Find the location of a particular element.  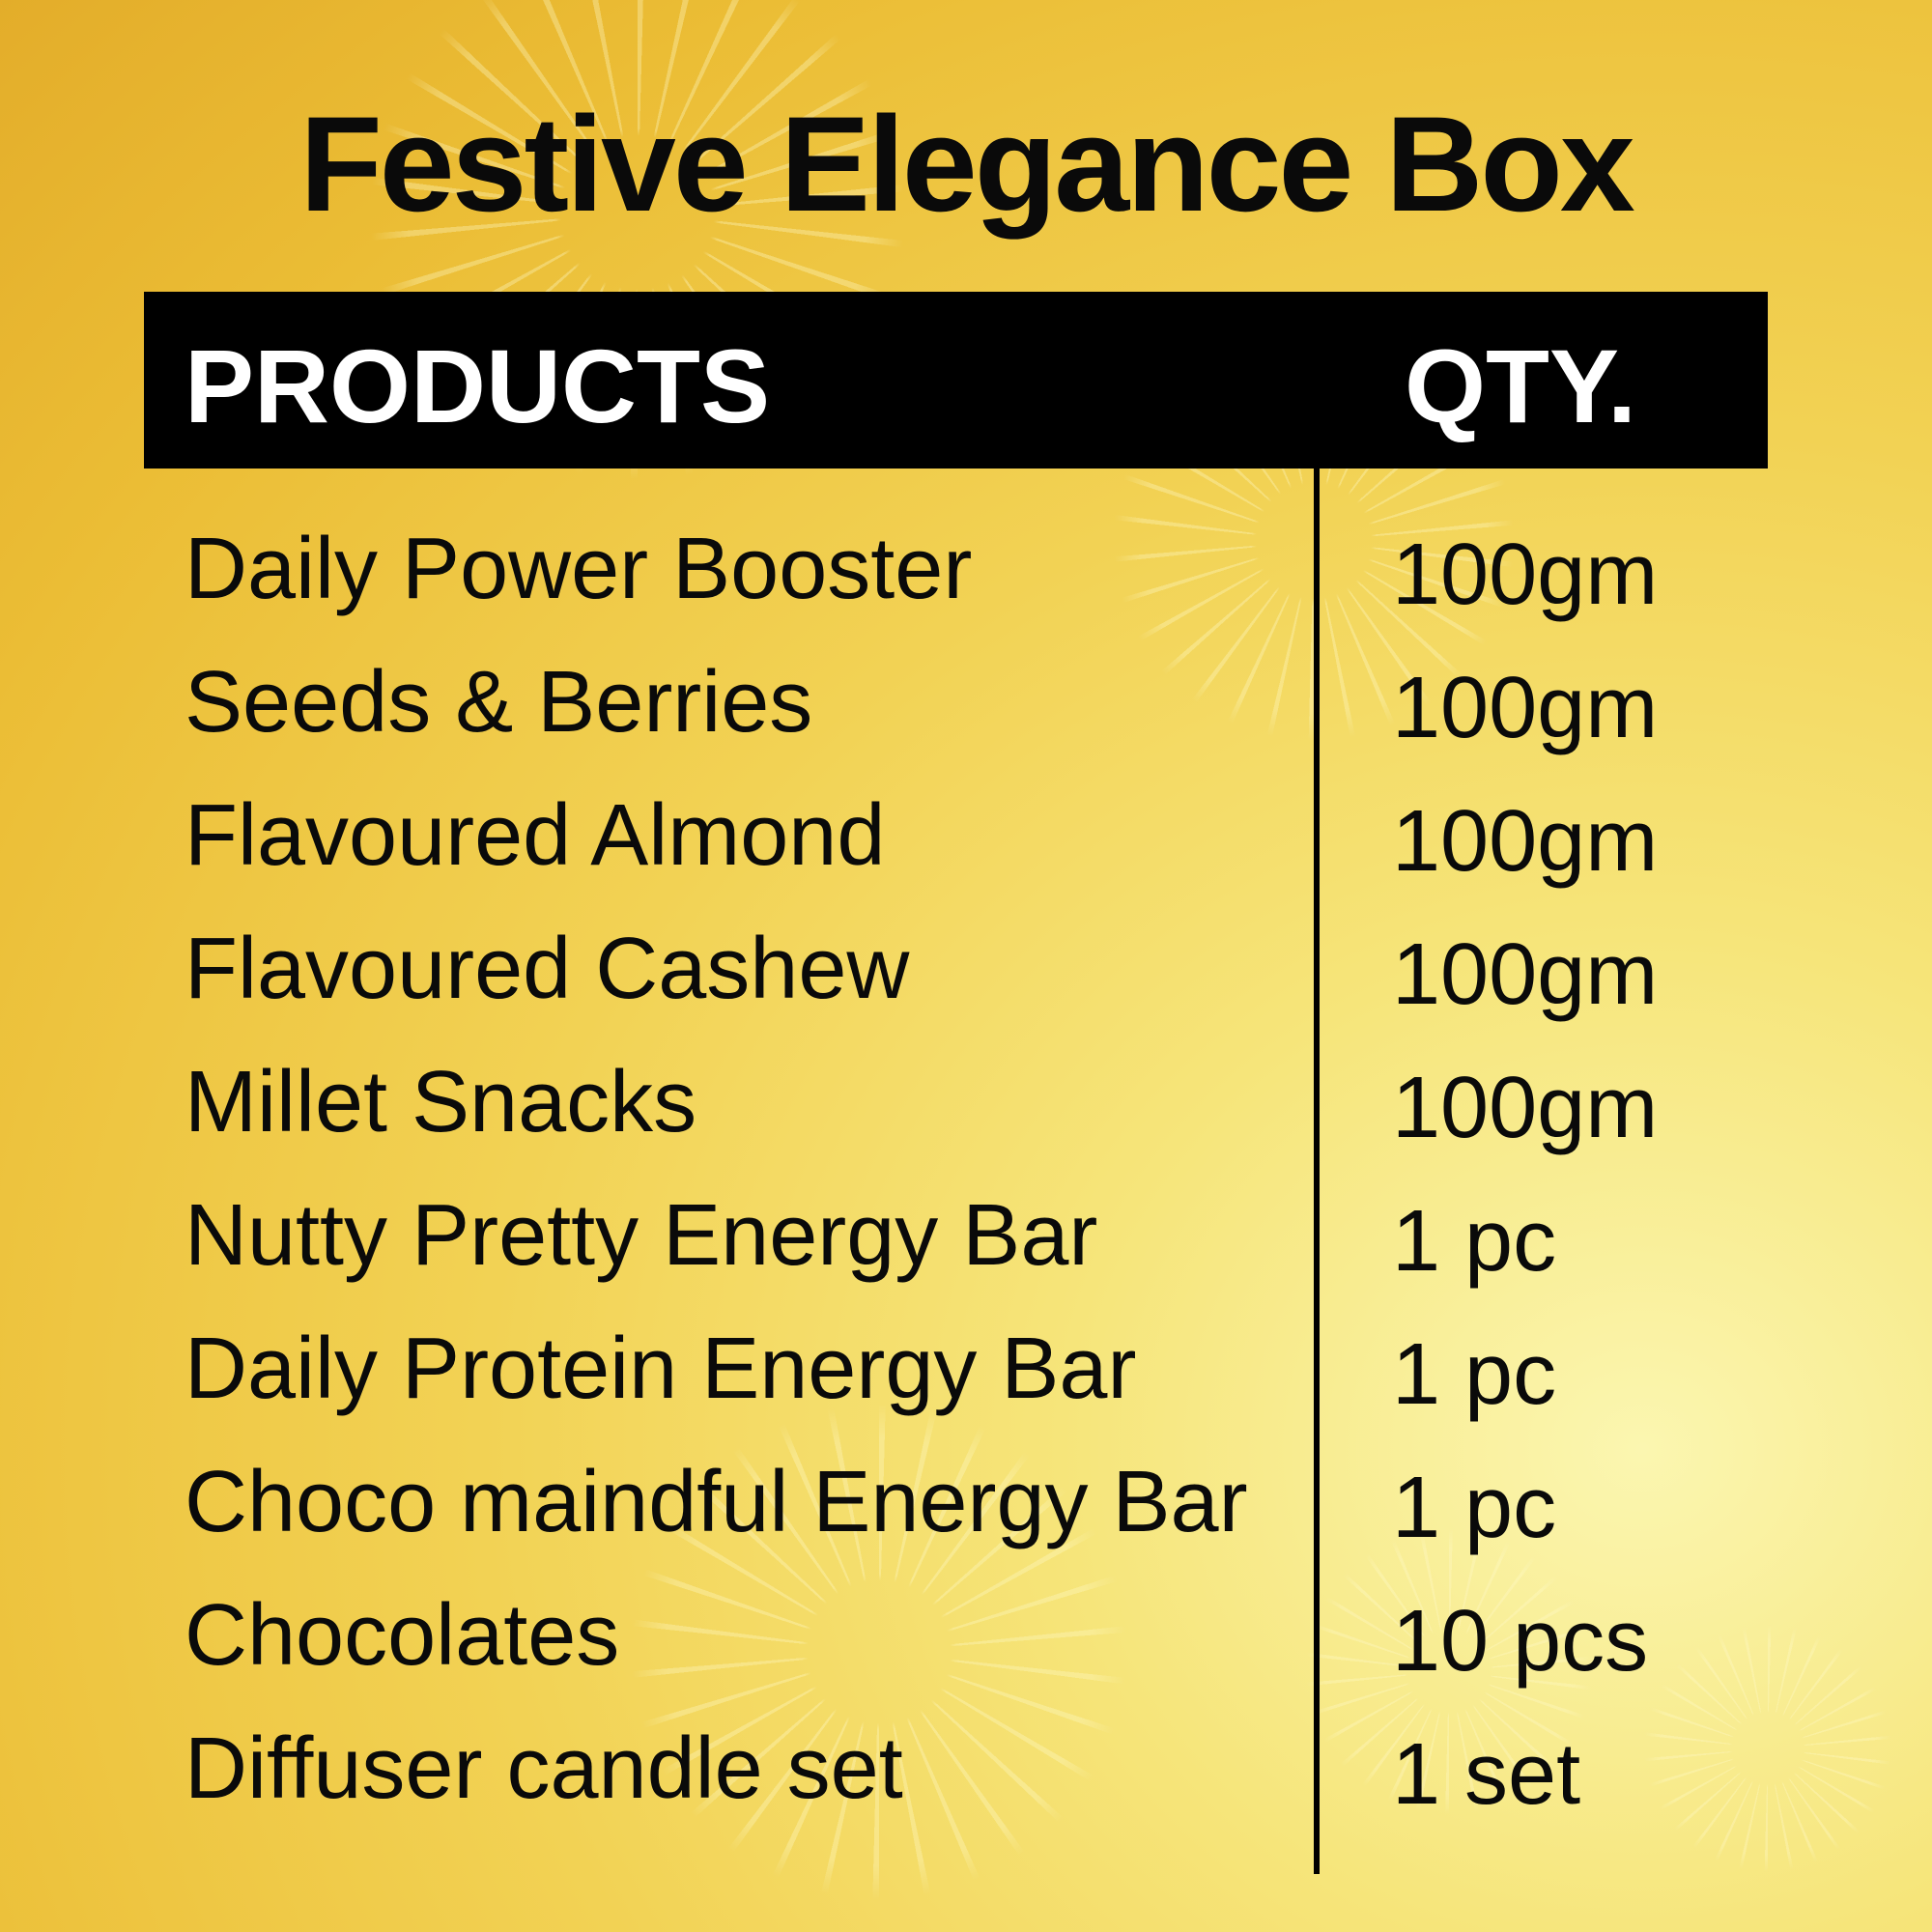

product-name: Chocolates is located at coordinates (402, 1635).